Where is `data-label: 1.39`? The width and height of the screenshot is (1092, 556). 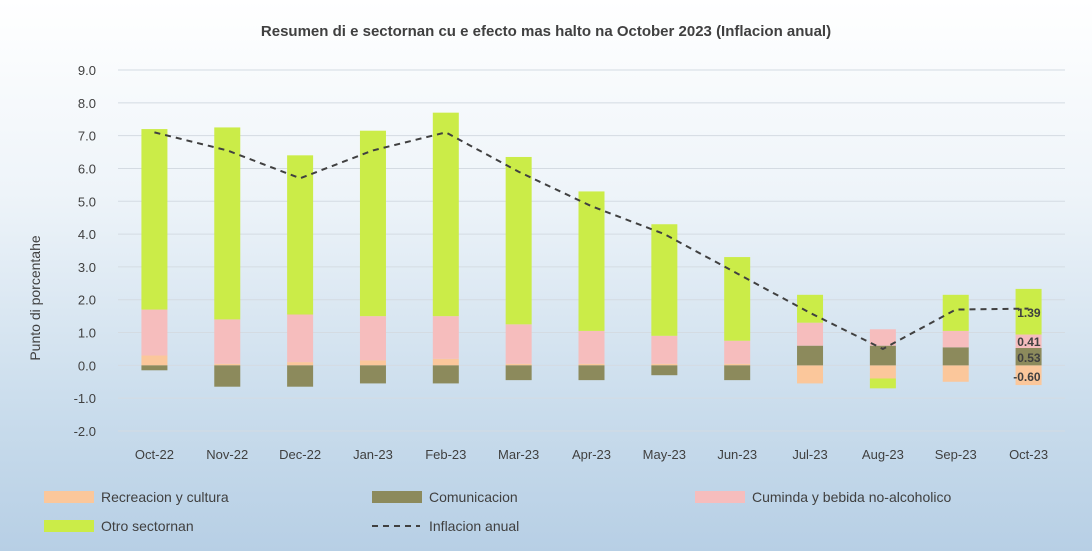
data-label: 1.39 is located at coordinates (1029, 313).